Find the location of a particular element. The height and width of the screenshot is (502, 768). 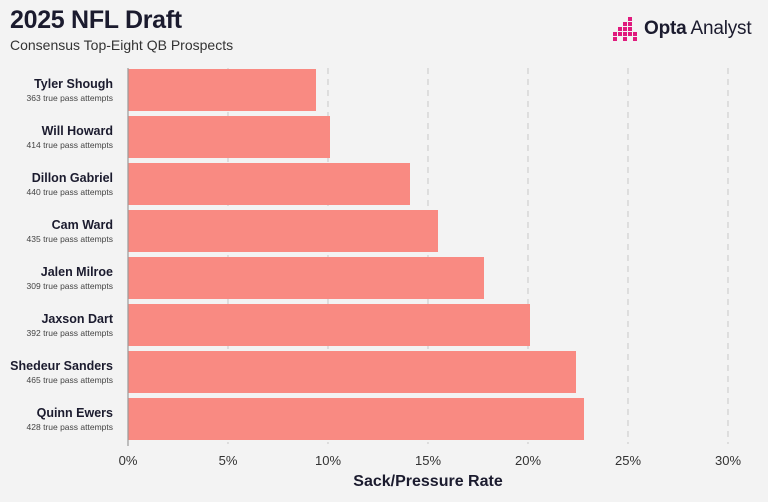

x-tick-label: 25% is located at coordinates (628, 460).